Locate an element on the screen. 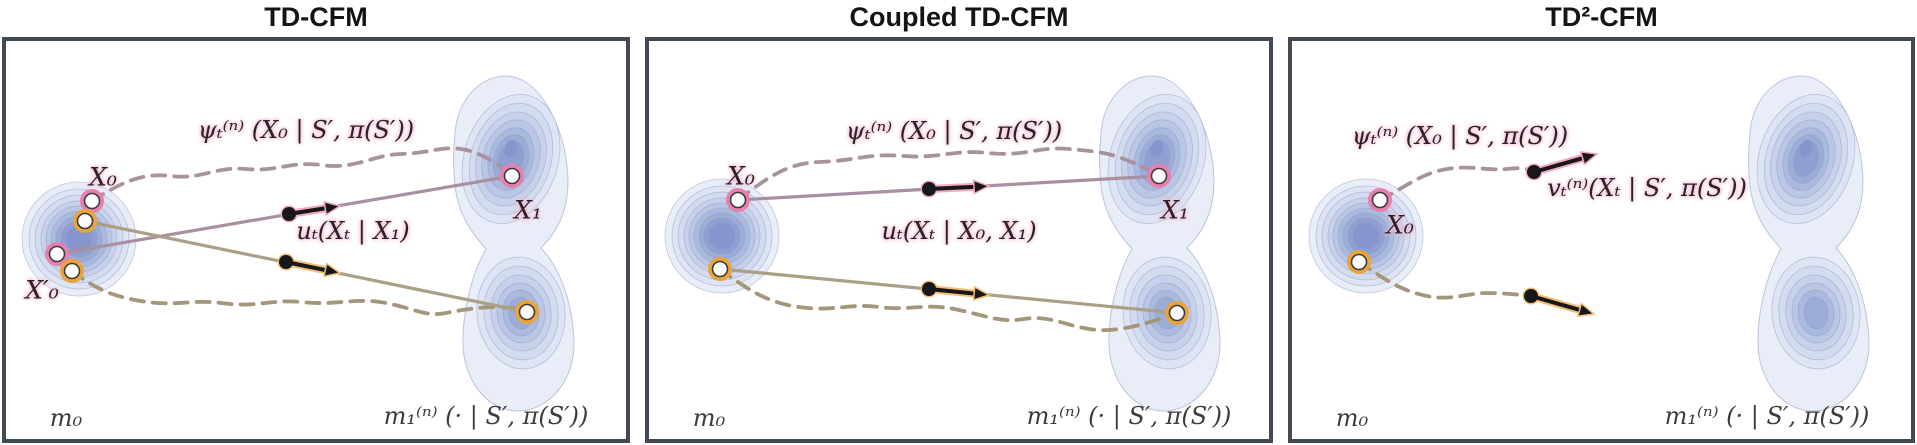  learned-velocity-label: vₜ⁽ⁿ⁾(Xₜ | S′, π(S′)) is located at coordinates (1647, 188).